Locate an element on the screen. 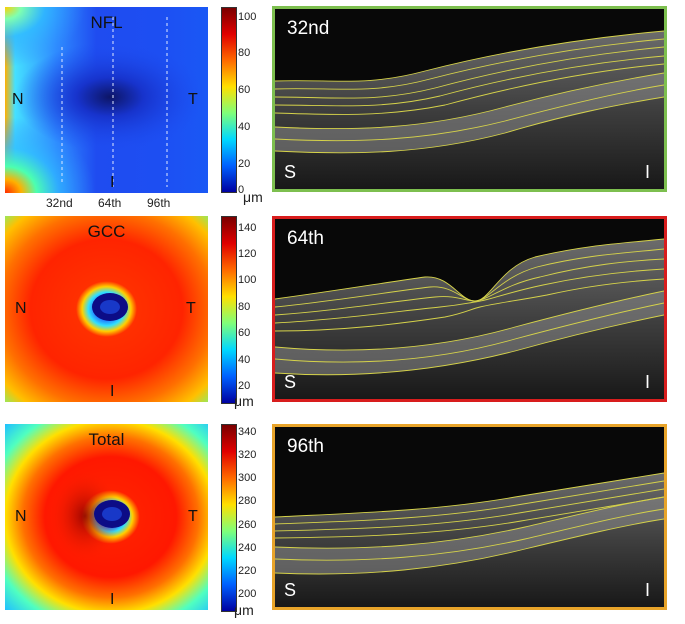 Image resolution: width=685 pixels, height=624 pixels. nfl-map-image is located at coordinates (106, 100).